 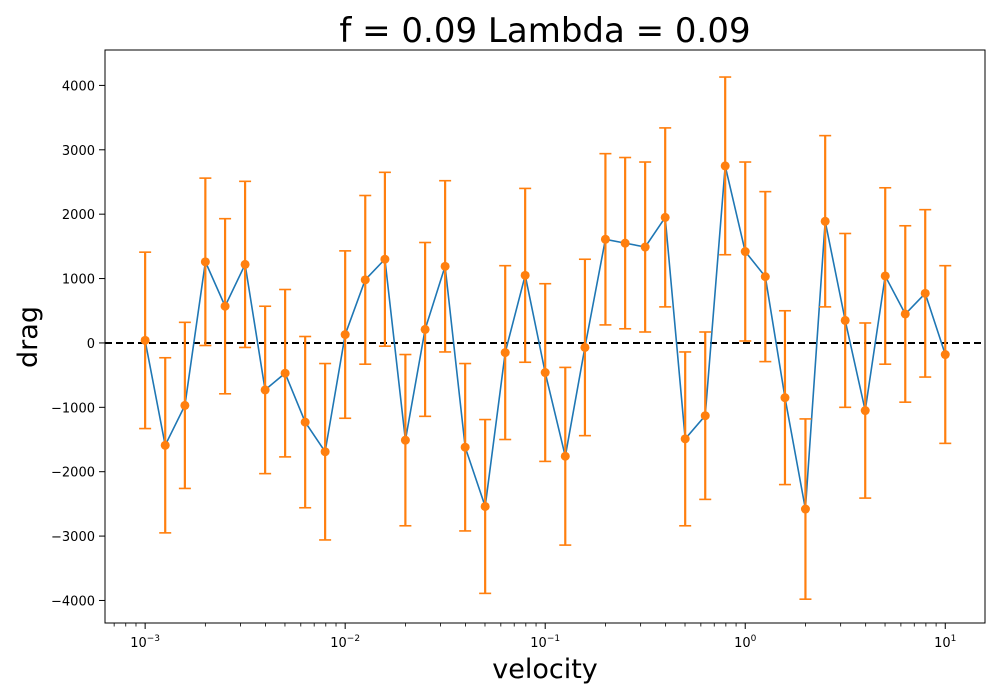 I want to click on y-tick-label: −1000, so click(x=73, y=408).